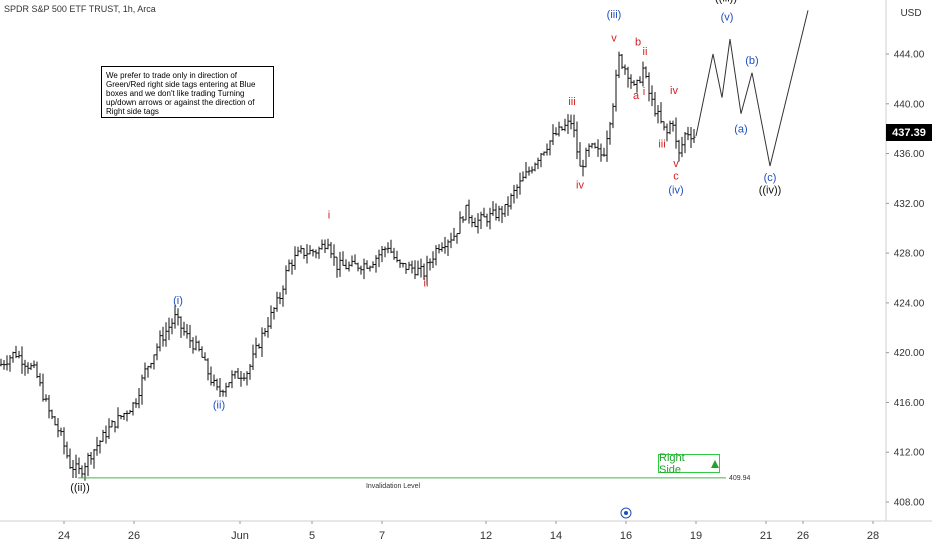  Describe the element at coordinates (414, 482) in the screenshot. I see `invalidation-layer: Invalidation Level 409.94` at that location.